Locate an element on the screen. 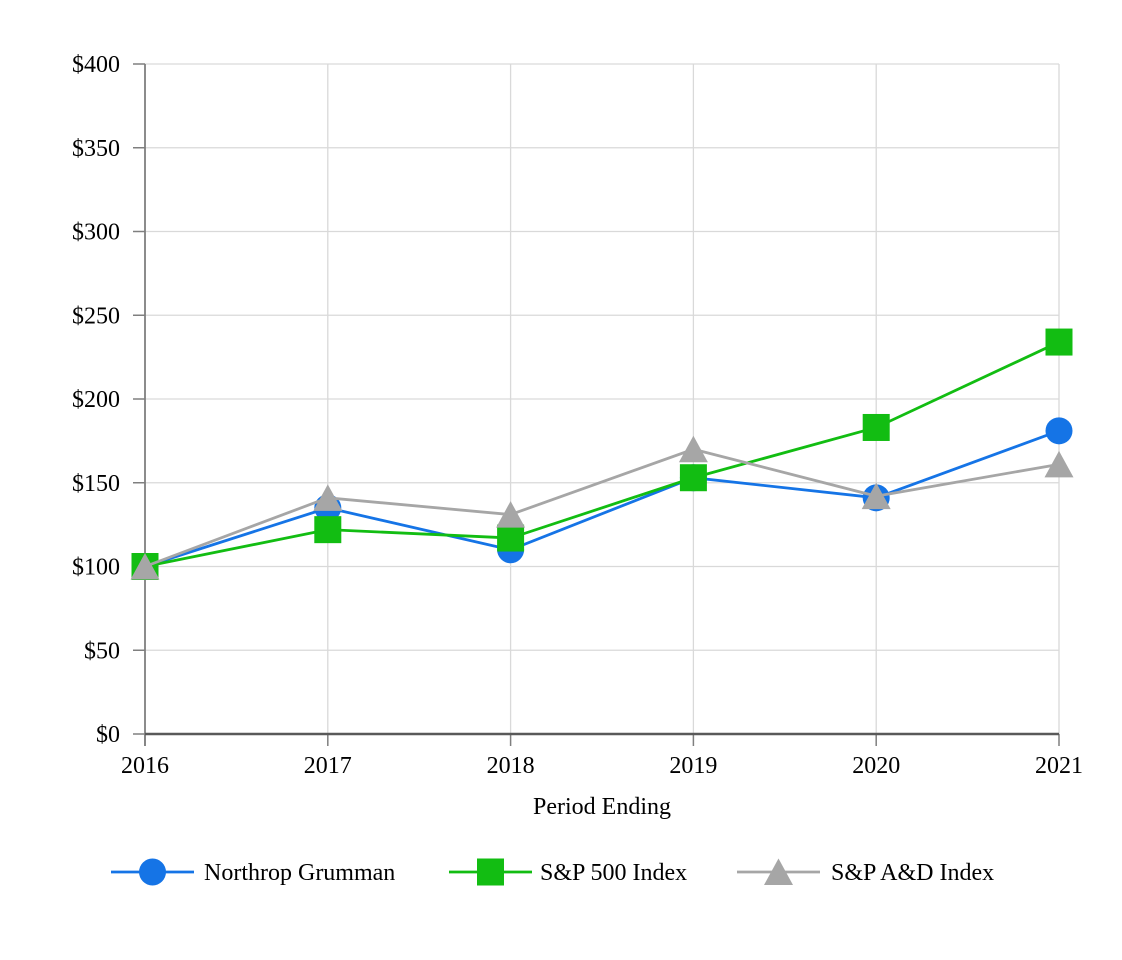 The image size is (1122, 960). x-tick-label: 2017 is located at coordinates (328, 766).